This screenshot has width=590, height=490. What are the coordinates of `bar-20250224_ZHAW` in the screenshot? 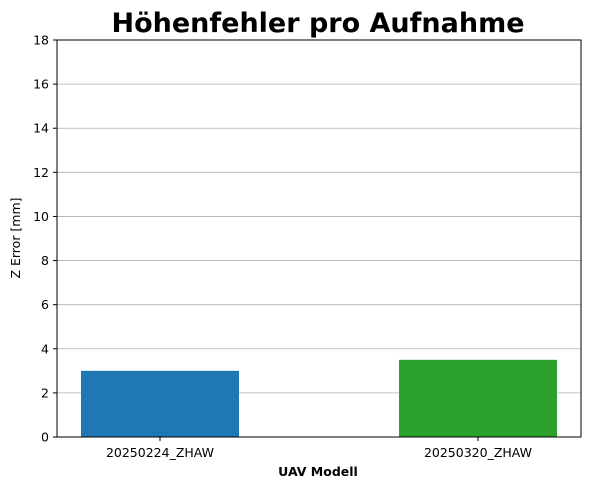 It's located at (160, 403).